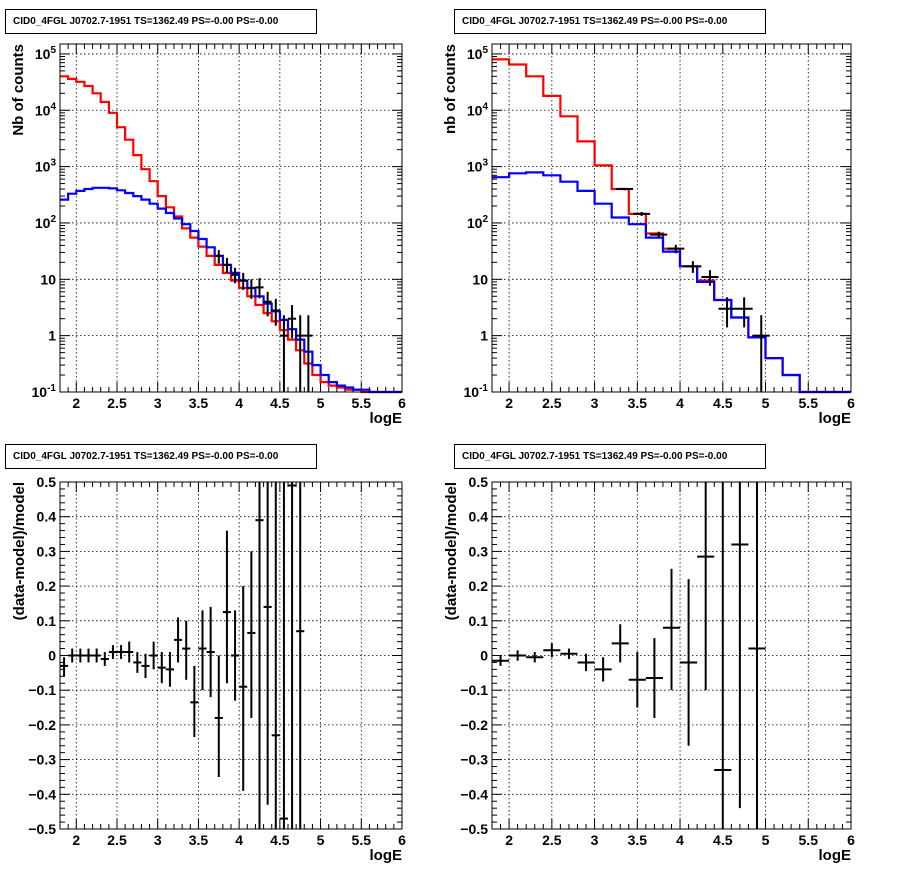 Image resolution: width=898 pixels, height=875 pixels. What do you see at coordinates (18, 90) in the screenshot?
I see `y-axis-label: Nb of counts` at bounding box center [18, 90].